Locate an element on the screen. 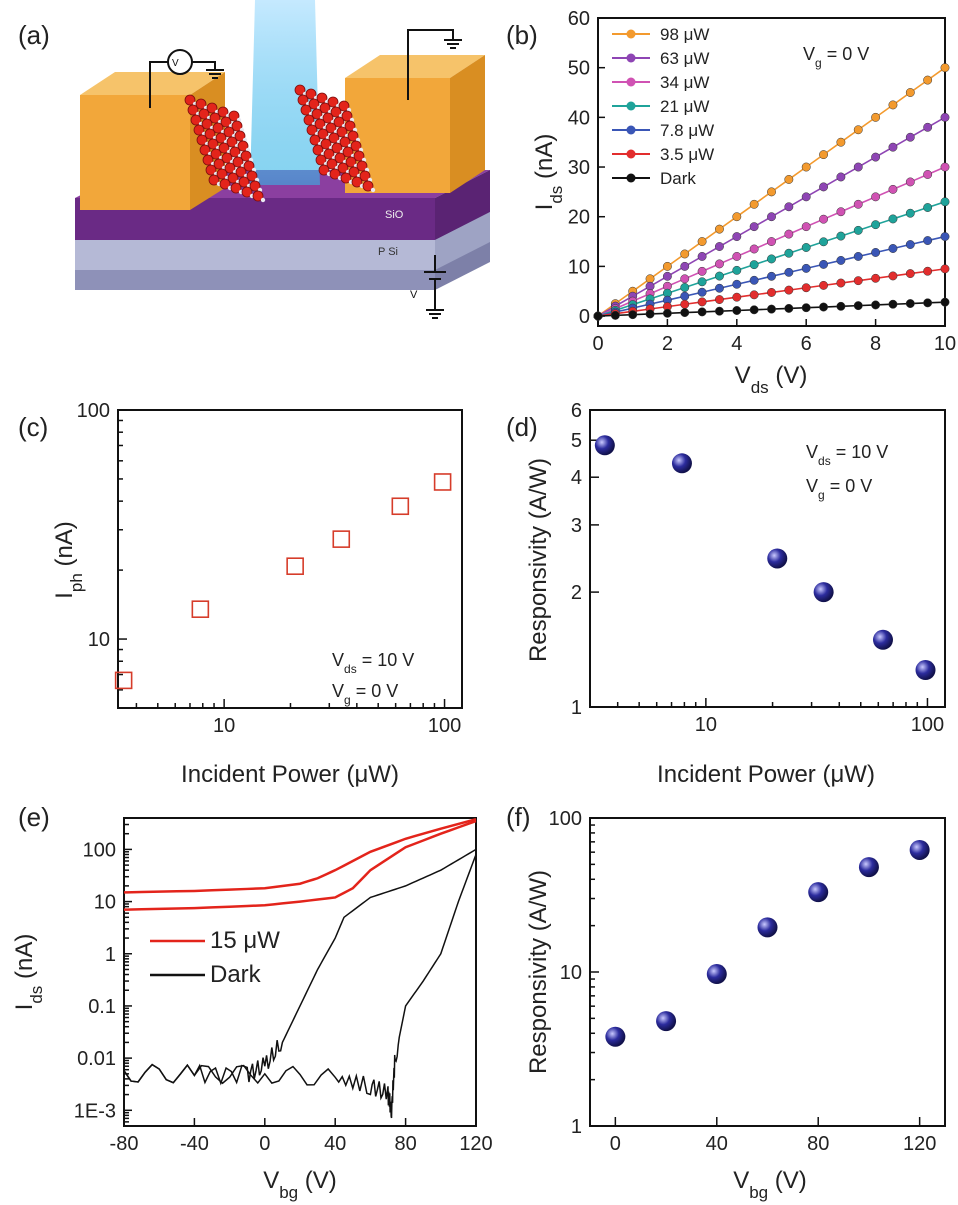 The width and height of the screenshot is (958, 1205). ground-icon-gate is located at coordinates (435, 314).